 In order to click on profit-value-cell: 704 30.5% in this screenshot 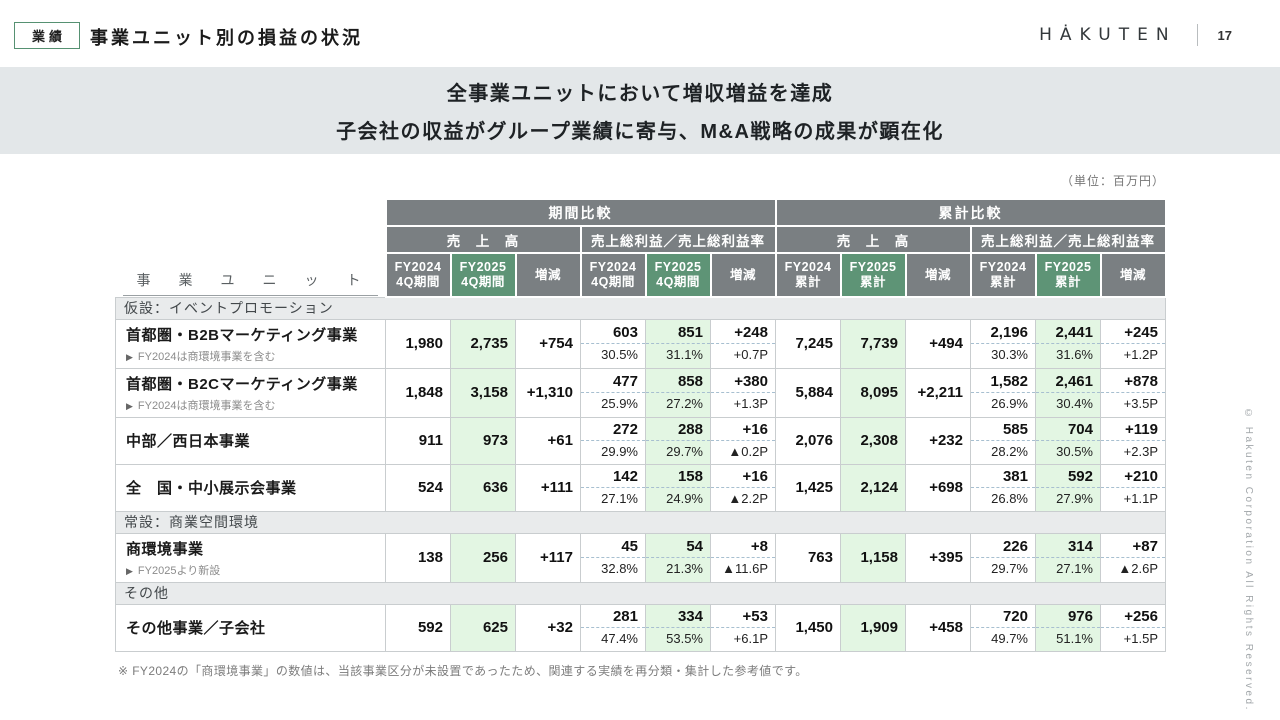, I will do `click(1068, 440)`.